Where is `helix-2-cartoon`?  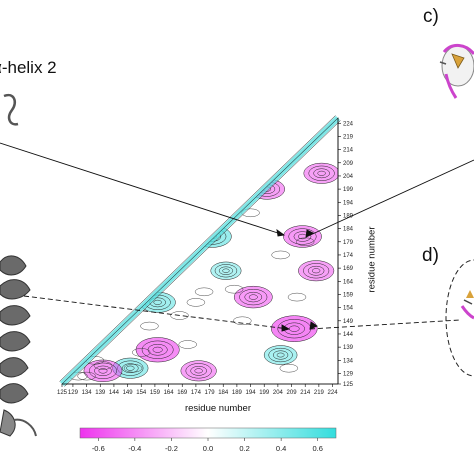
helix-2-cartoon is located at coordinates (11, 109).